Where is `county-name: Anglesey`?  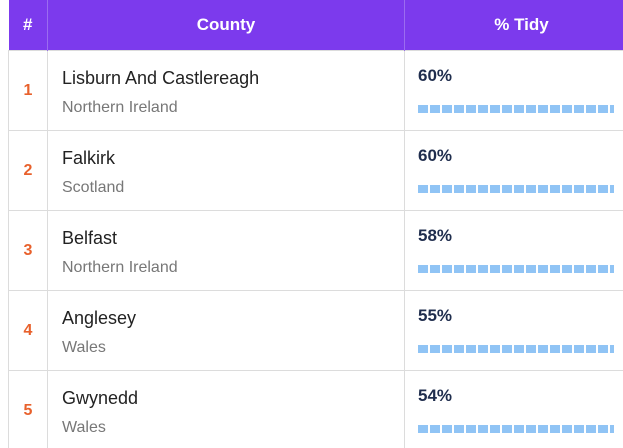
county-name: Anglesey is located at coordinates (99, 318).